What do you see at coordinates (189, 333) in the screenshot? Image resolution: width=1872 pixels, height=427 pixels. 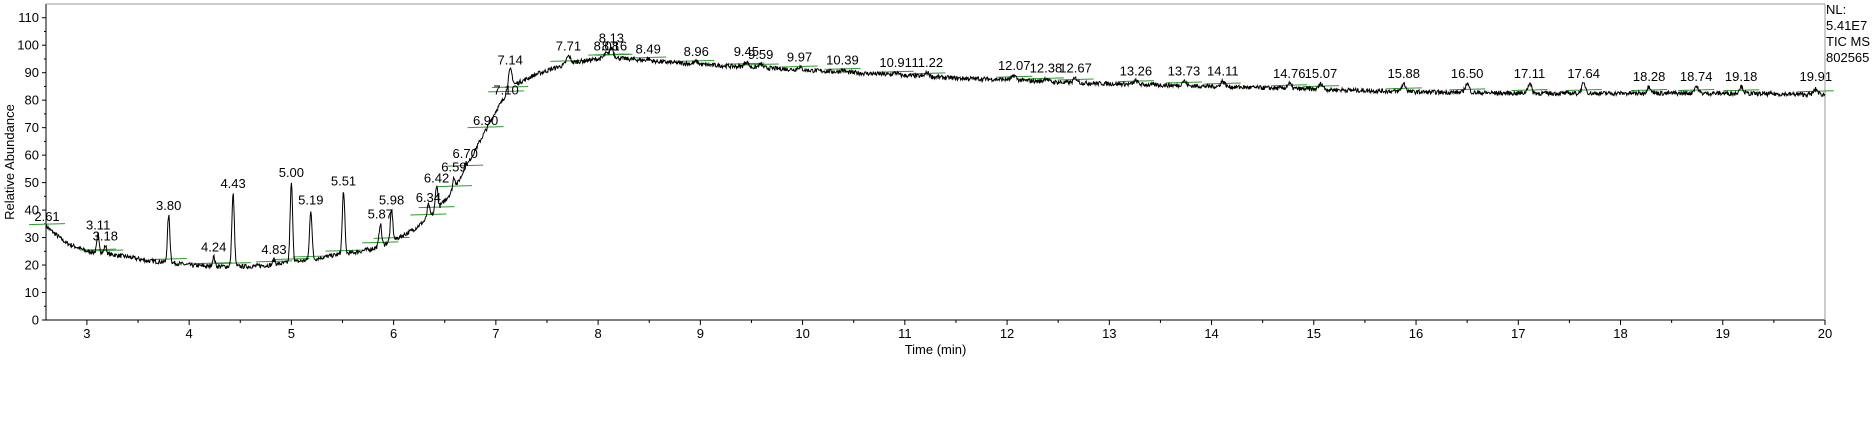 I see `x-tick-label: 4` at bounding box center [189, 333].